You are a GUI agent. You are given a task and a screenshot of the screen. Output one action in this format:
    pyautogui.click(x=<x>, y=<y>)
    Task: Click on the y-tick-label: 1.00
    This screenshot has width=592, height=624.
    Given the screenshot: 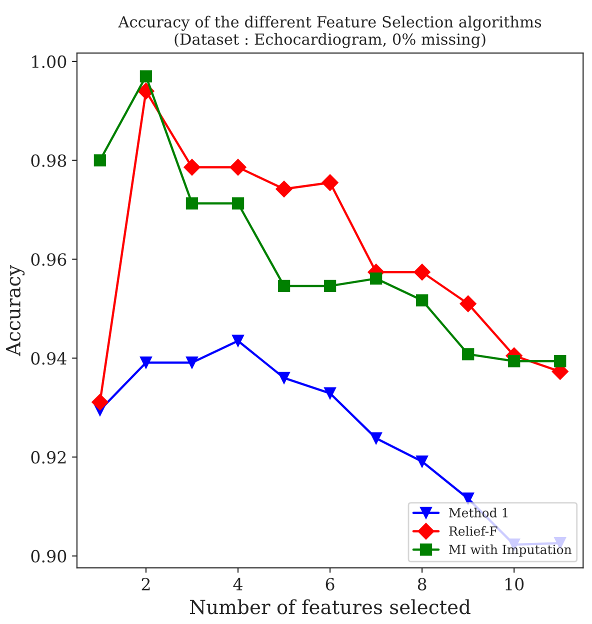 What is the action you would take?
    pyautogui.click(x=49, y=61)
    